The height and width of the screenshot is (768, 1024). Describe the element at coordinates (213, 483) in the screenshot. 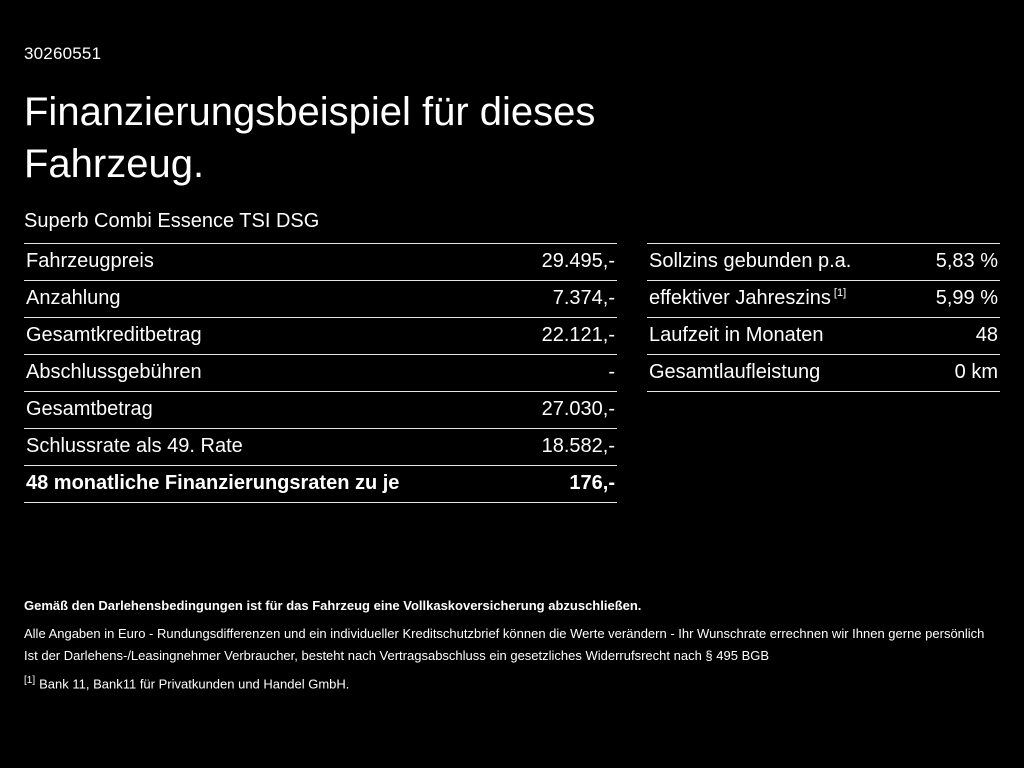

I see `row-label: 48 monatliche Finanzierungsraten zu je` at that location.